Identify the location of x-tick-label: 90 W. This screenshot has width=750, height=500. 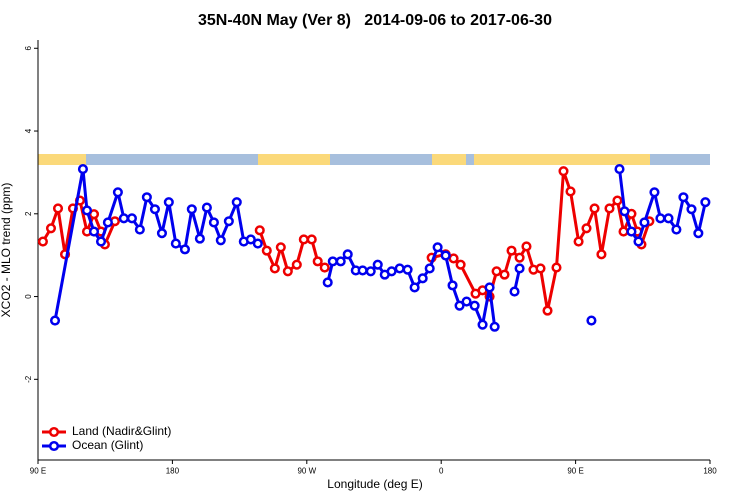
(306, 471).